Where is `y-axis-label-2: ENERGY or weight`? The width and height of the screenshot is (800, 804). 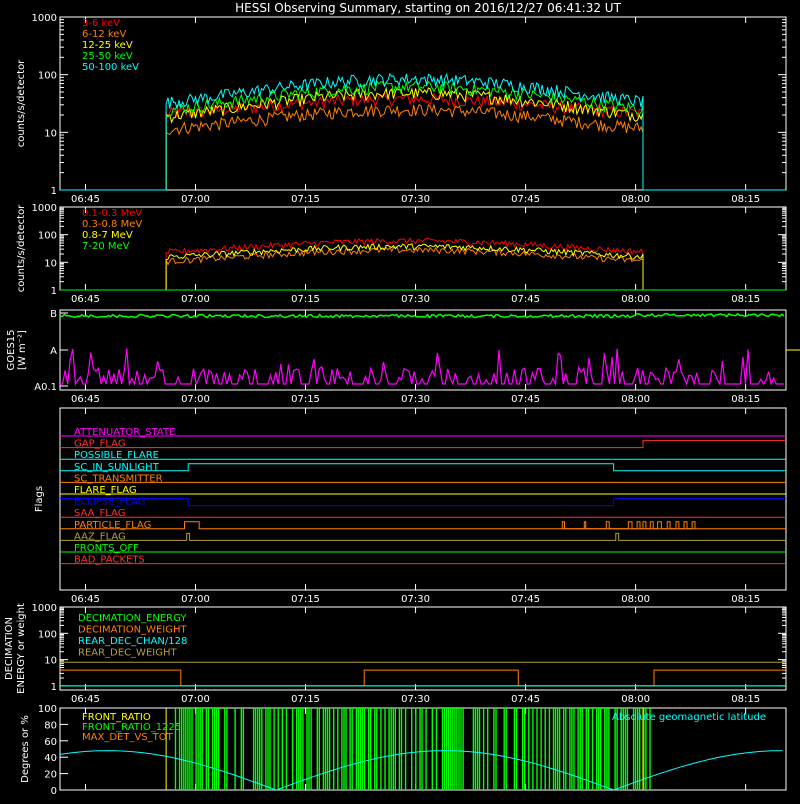
y-axis-label-2: ENERGY or weight is located at coordinates (21, 648).